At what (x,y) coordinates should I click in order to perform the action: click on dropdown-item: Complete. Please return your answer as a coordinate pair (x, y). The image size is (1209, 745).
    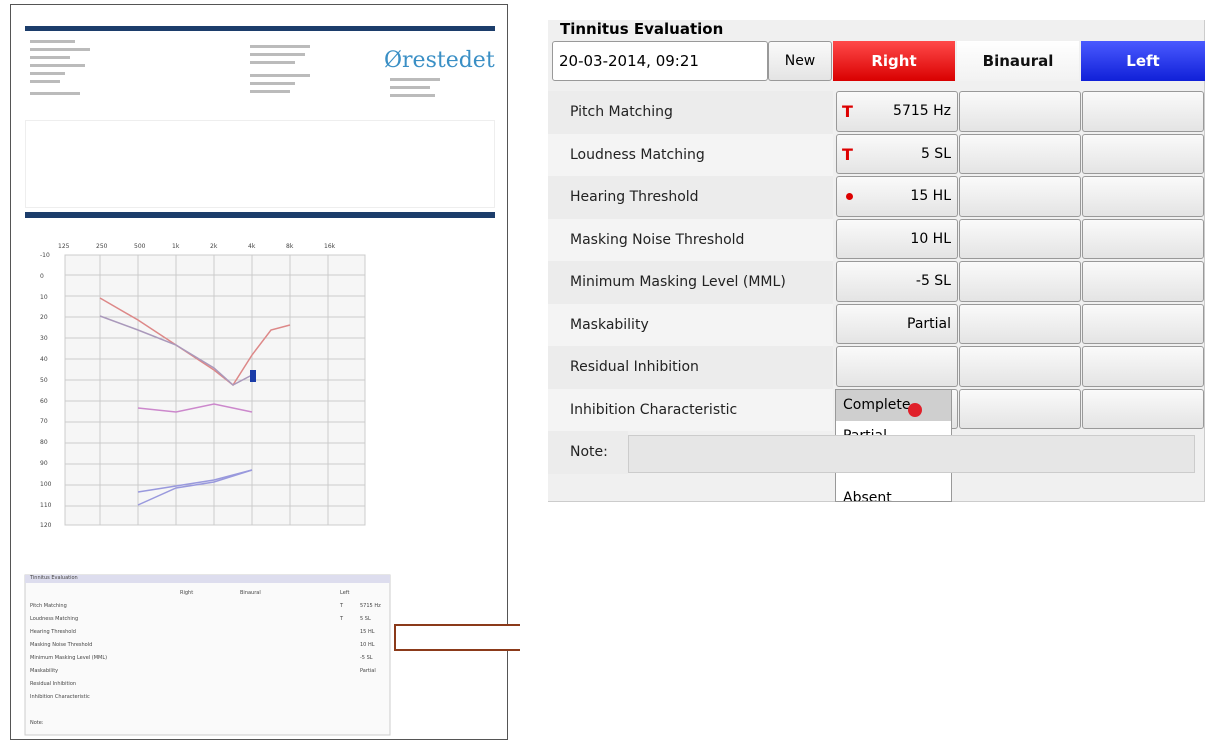
    Looking at the image, I should click on (893, 405).